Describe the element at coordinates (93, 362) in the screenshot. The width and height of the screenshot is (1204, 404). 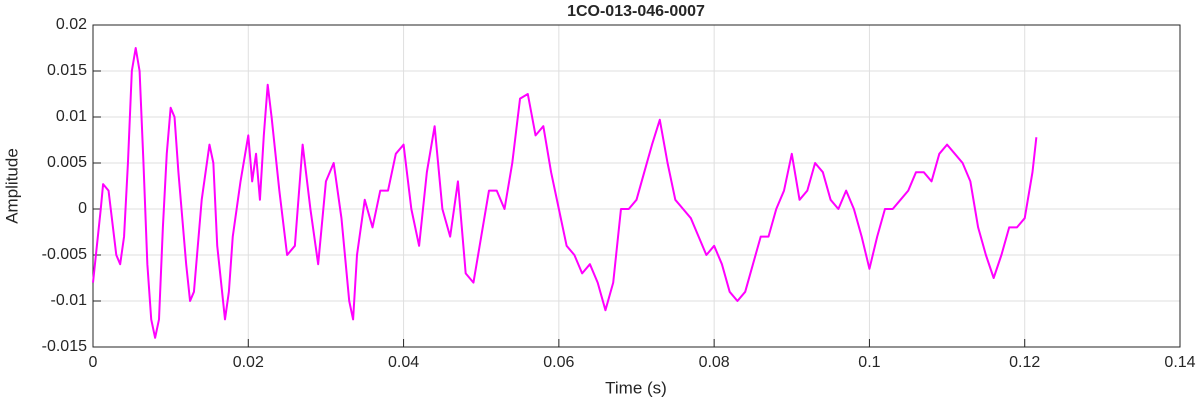
I see `x-tick-label: 0` at that location.